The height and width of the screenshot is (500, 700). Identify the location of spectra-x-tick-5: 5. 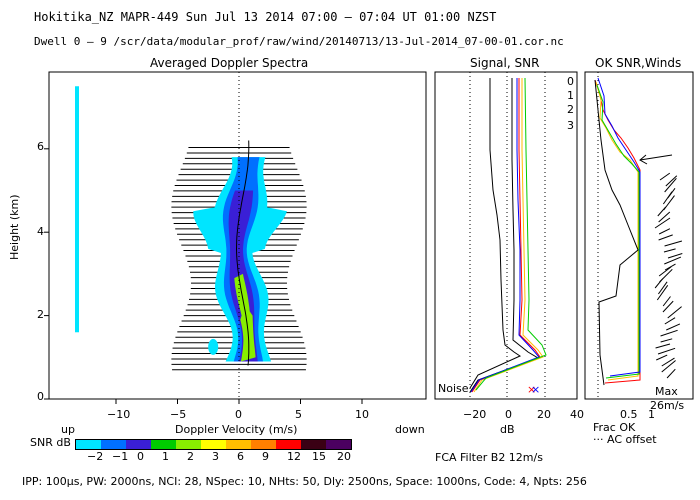
(298, 414).